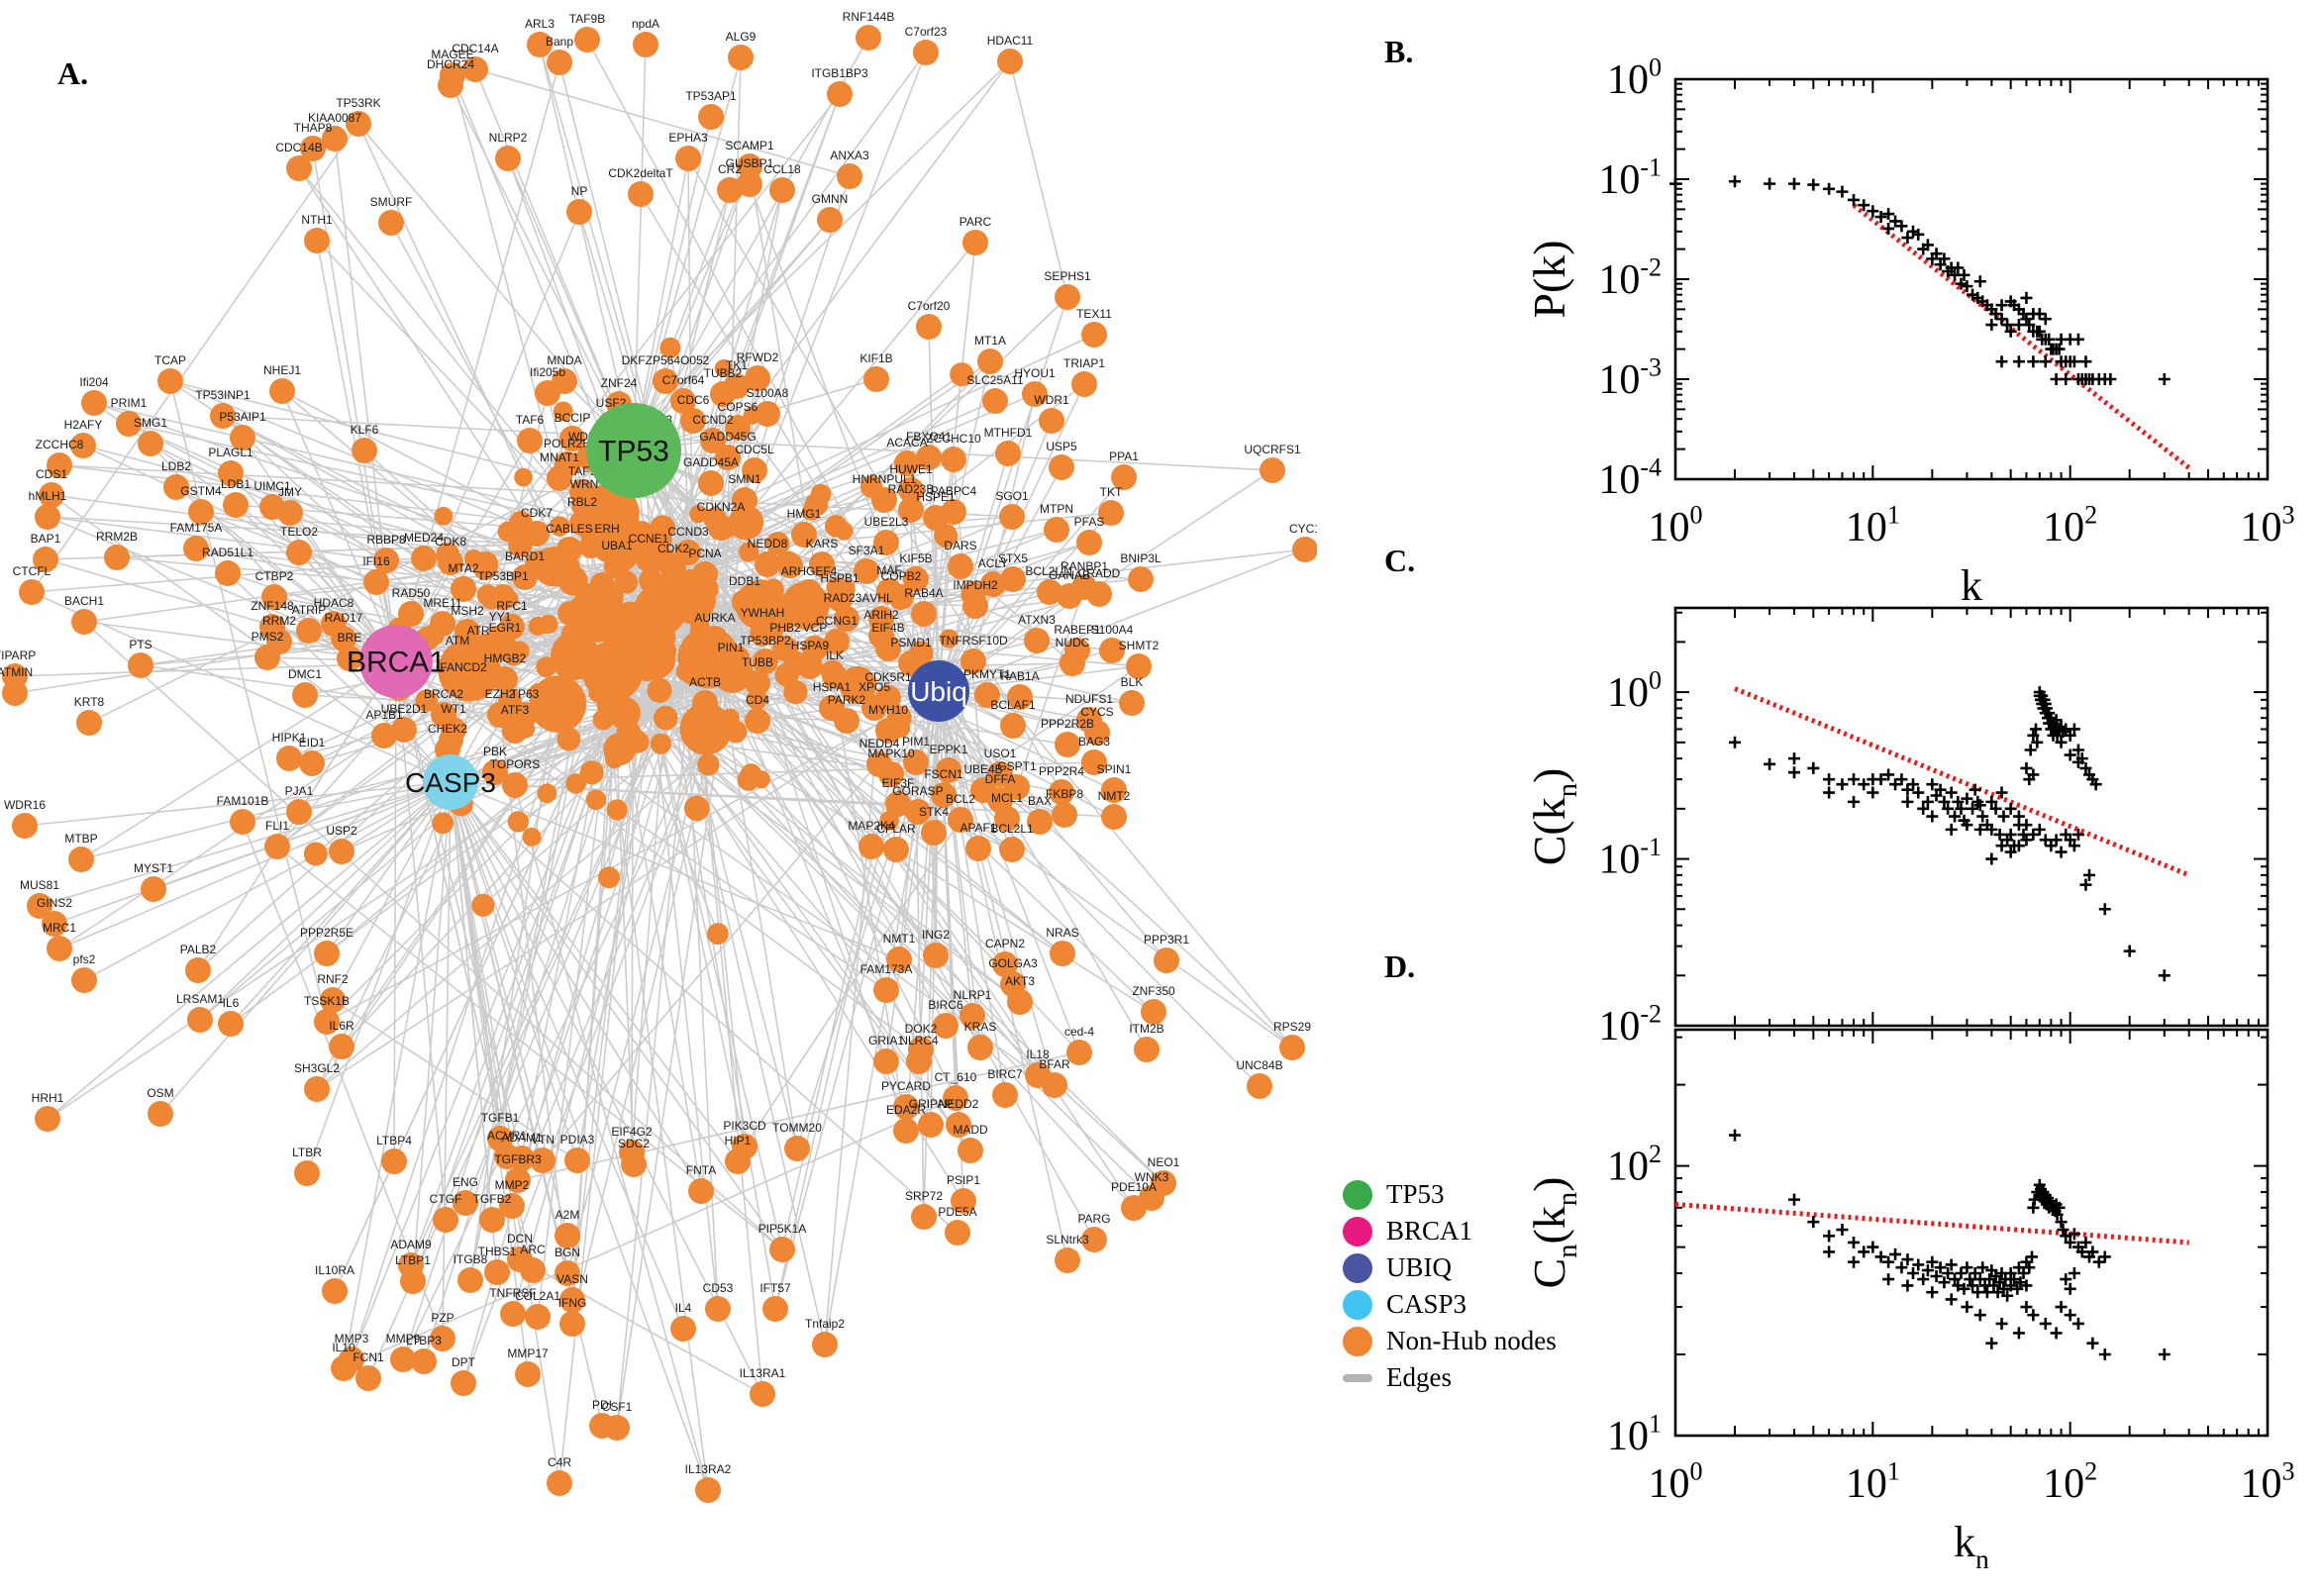 The height and width of the screenshot is (1596, 2323). Describe the element at coordinates (2267, 1482) in the screenshot. I see `svg-text: 10³` at that location.